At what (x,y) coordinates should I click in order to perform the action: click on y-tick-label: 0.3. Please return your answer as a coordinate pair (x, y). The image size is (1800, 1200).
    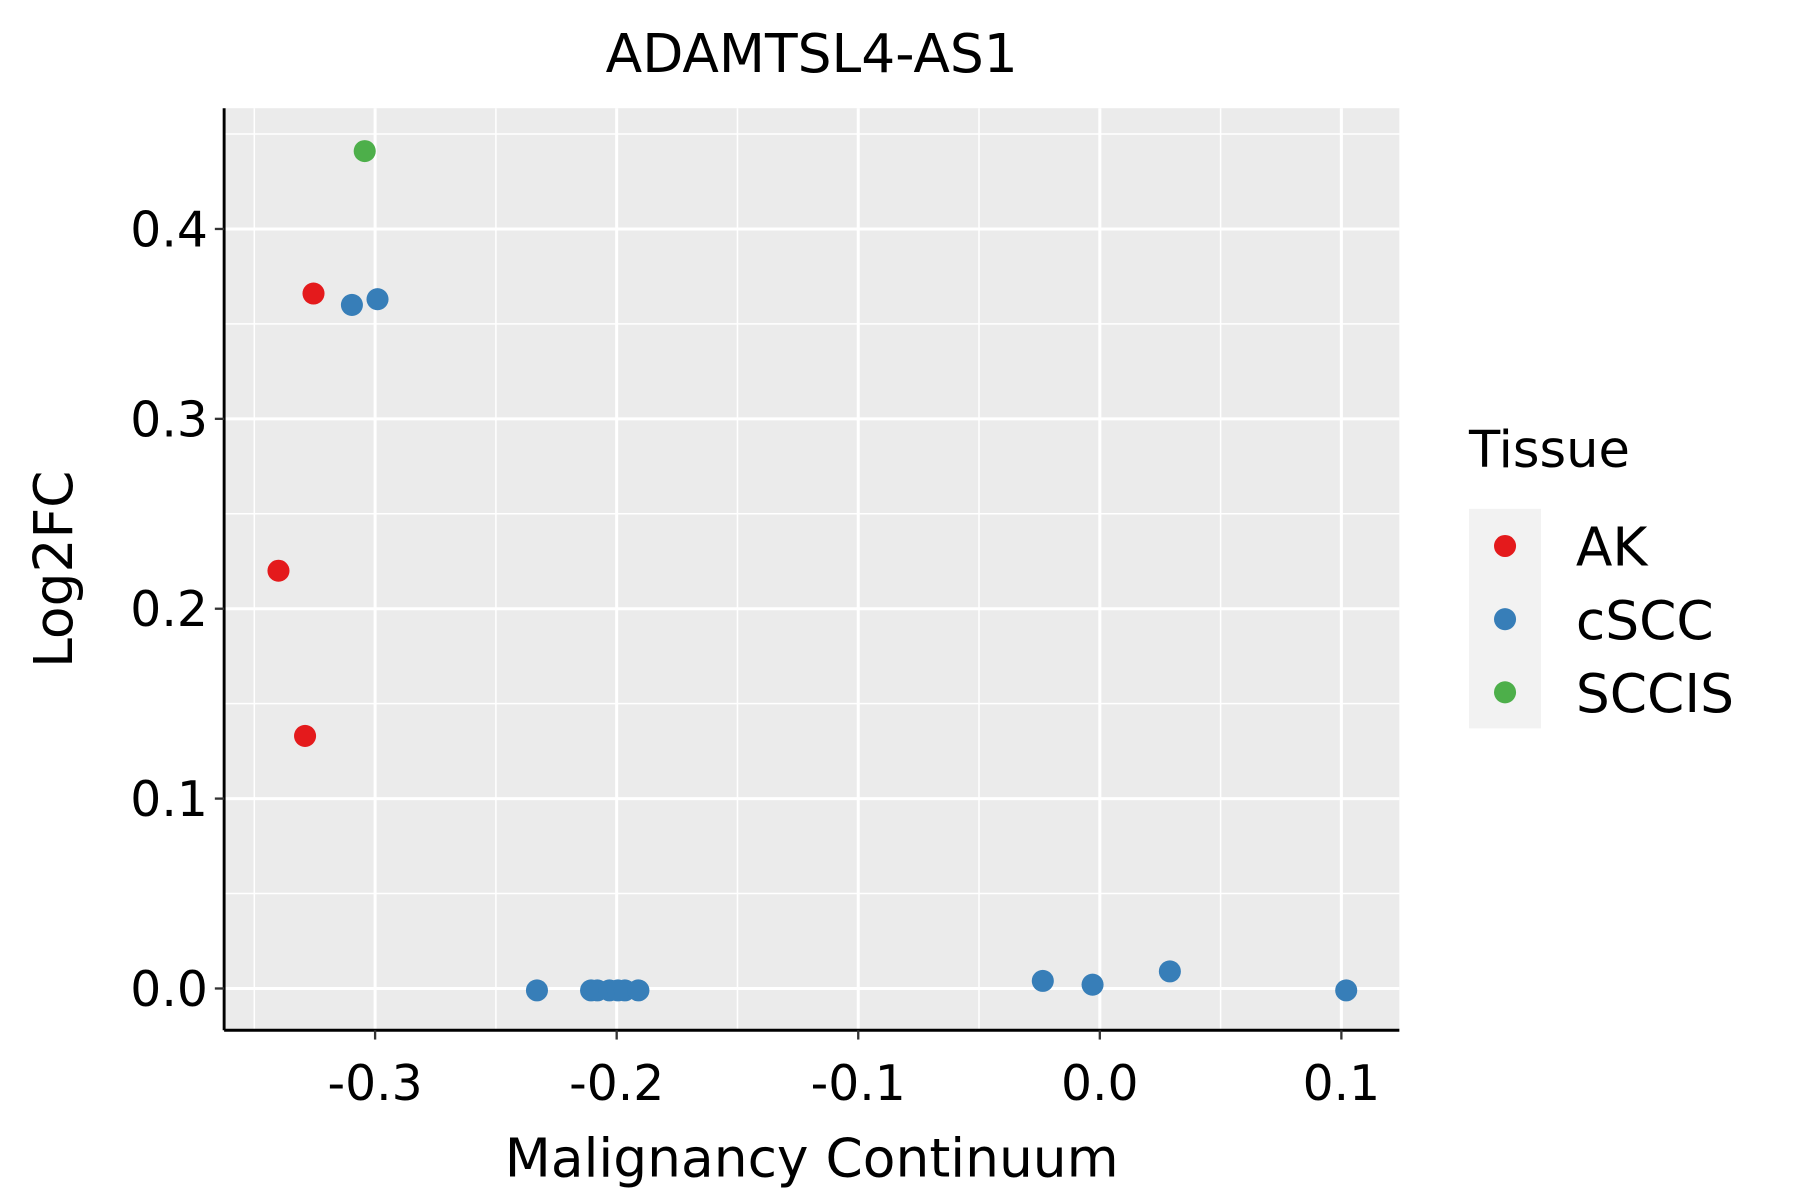
    Looking at the image, I should click on (169, 419).